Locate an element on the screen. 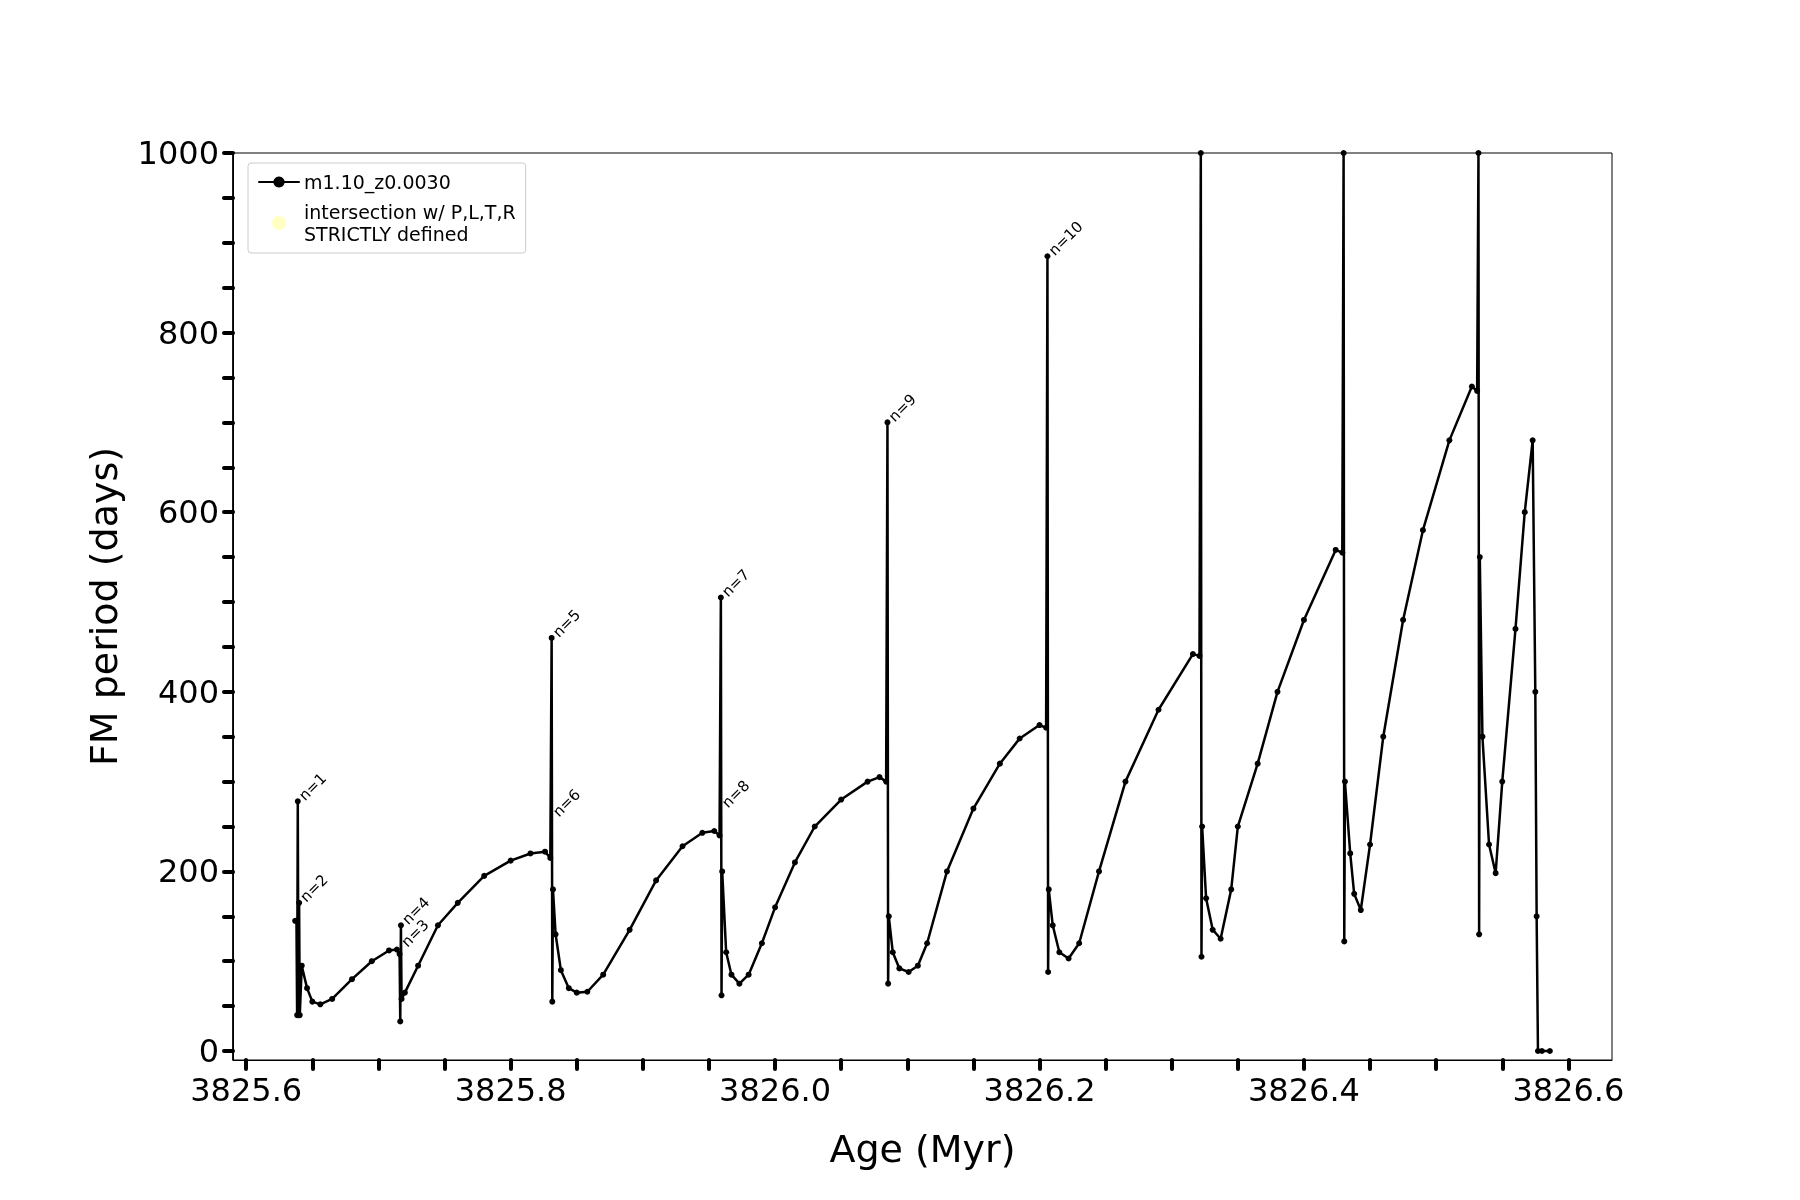 The image size is (1800, 1200). x-tick-label: 3825.6 is located at coordinates (246, 1090).